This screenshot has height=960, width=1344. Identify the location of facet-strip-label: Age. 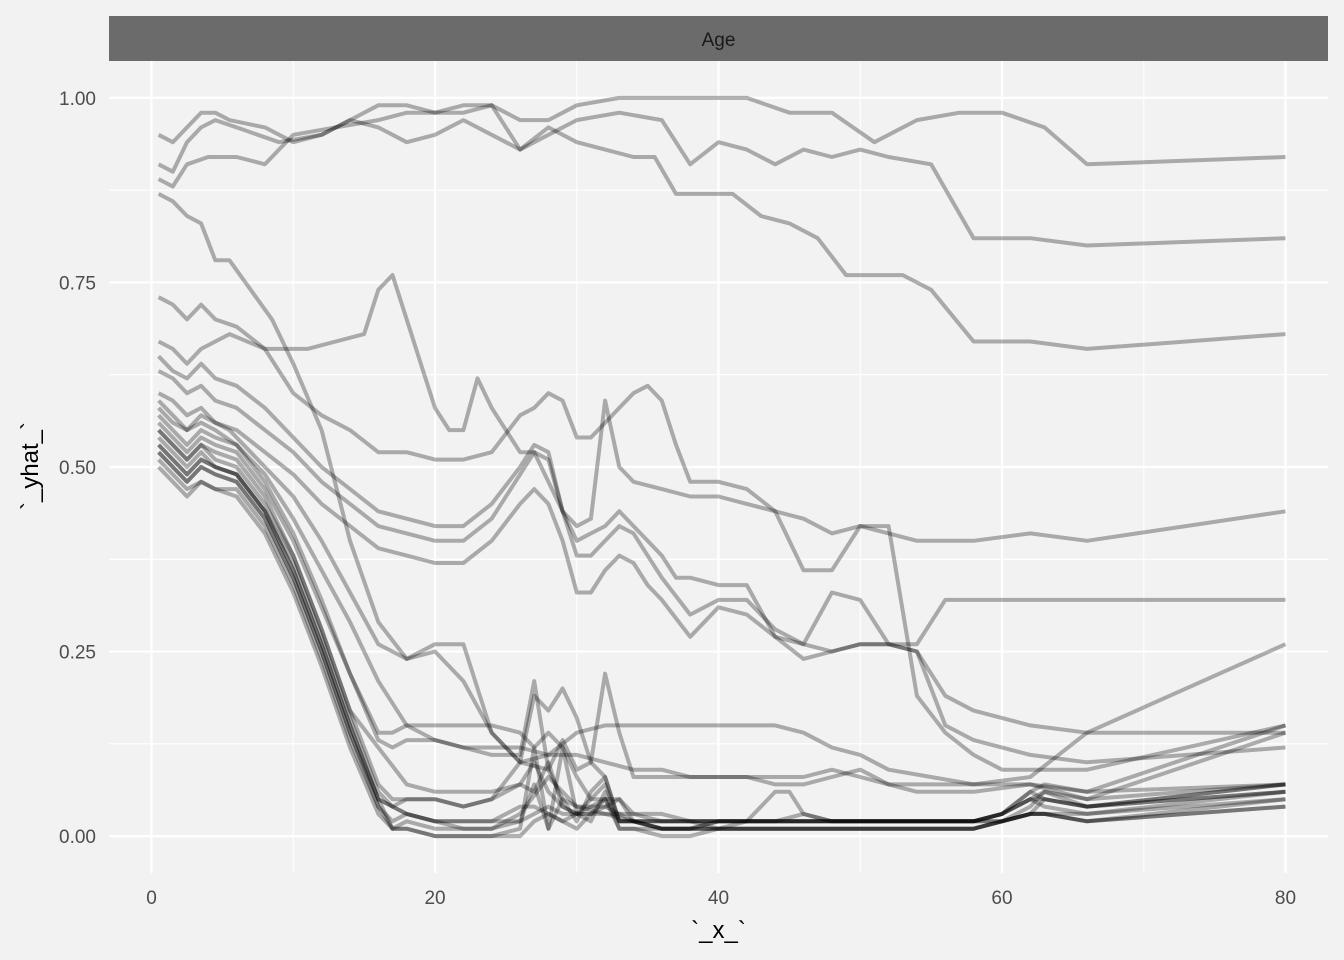
(719, 40).